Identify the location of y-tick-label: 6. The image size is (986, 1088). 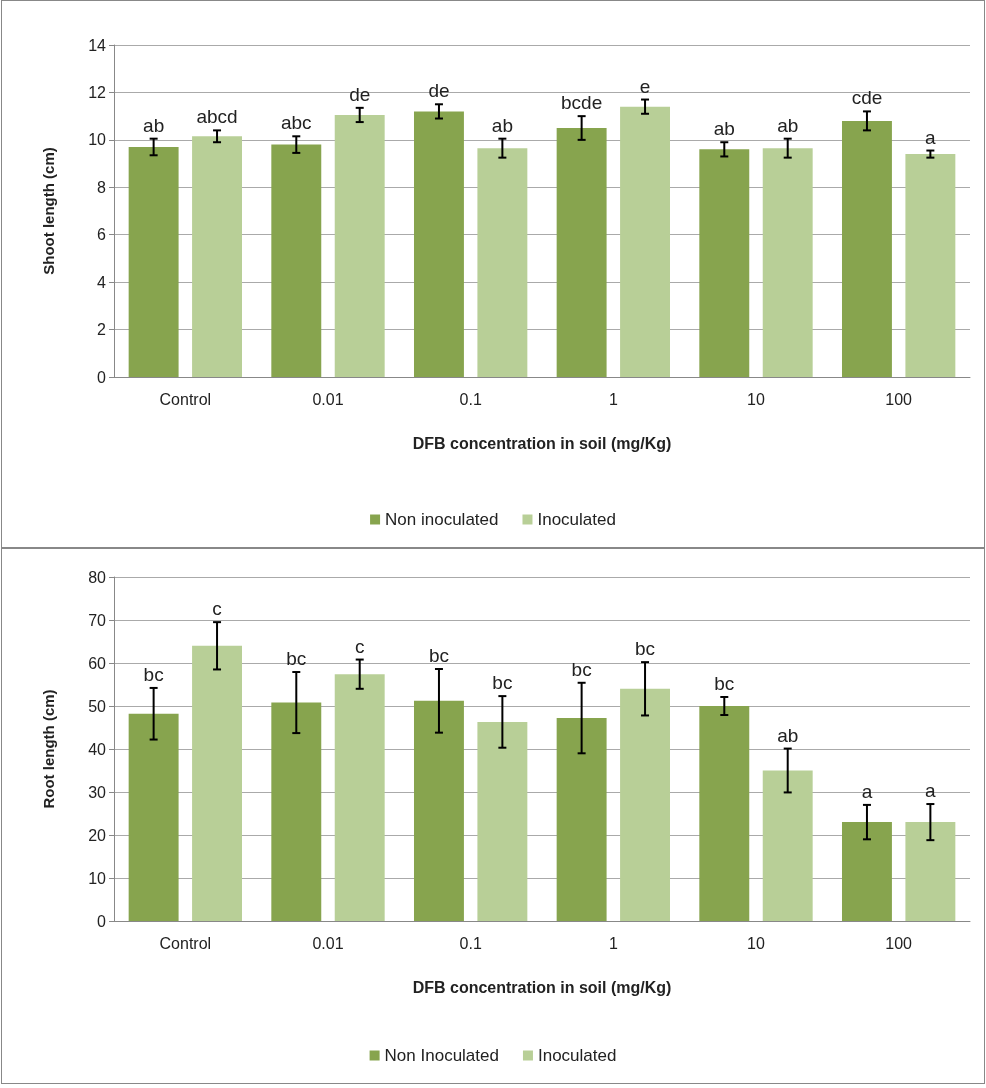
(102, 235).